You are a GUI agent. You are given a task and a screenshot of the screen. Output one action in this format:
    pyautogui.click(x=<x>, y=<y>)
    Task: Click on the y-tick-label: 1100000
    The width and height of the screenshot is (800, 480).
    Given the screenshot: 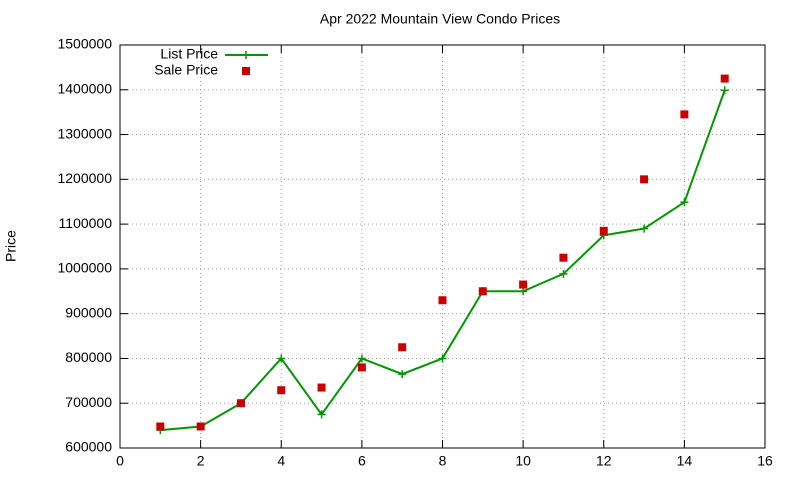 What is the action you would take?
    pyautogui.click(x=86, y=223)
    